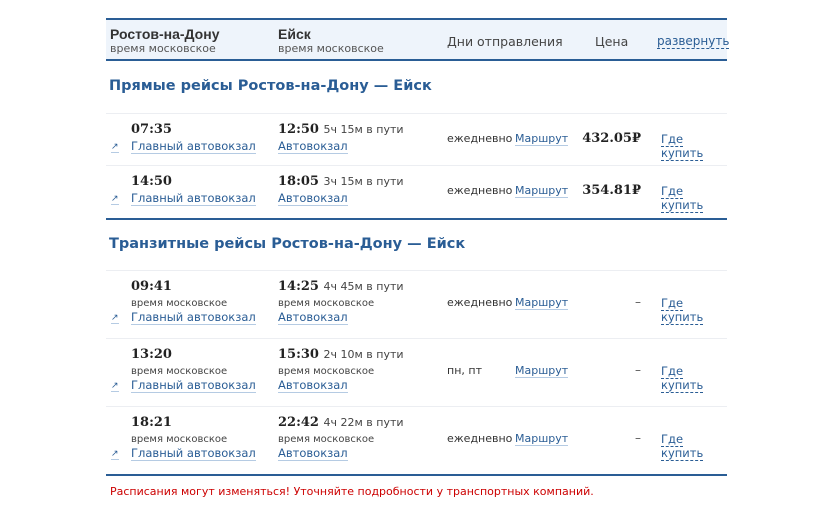 The width and height of the screenshot is (820, 510). What do you see at coordinates (363, 181) in the screenshot?
I see `trip-duration: 3ч 15м в пути` at bounding box center [363, 181].